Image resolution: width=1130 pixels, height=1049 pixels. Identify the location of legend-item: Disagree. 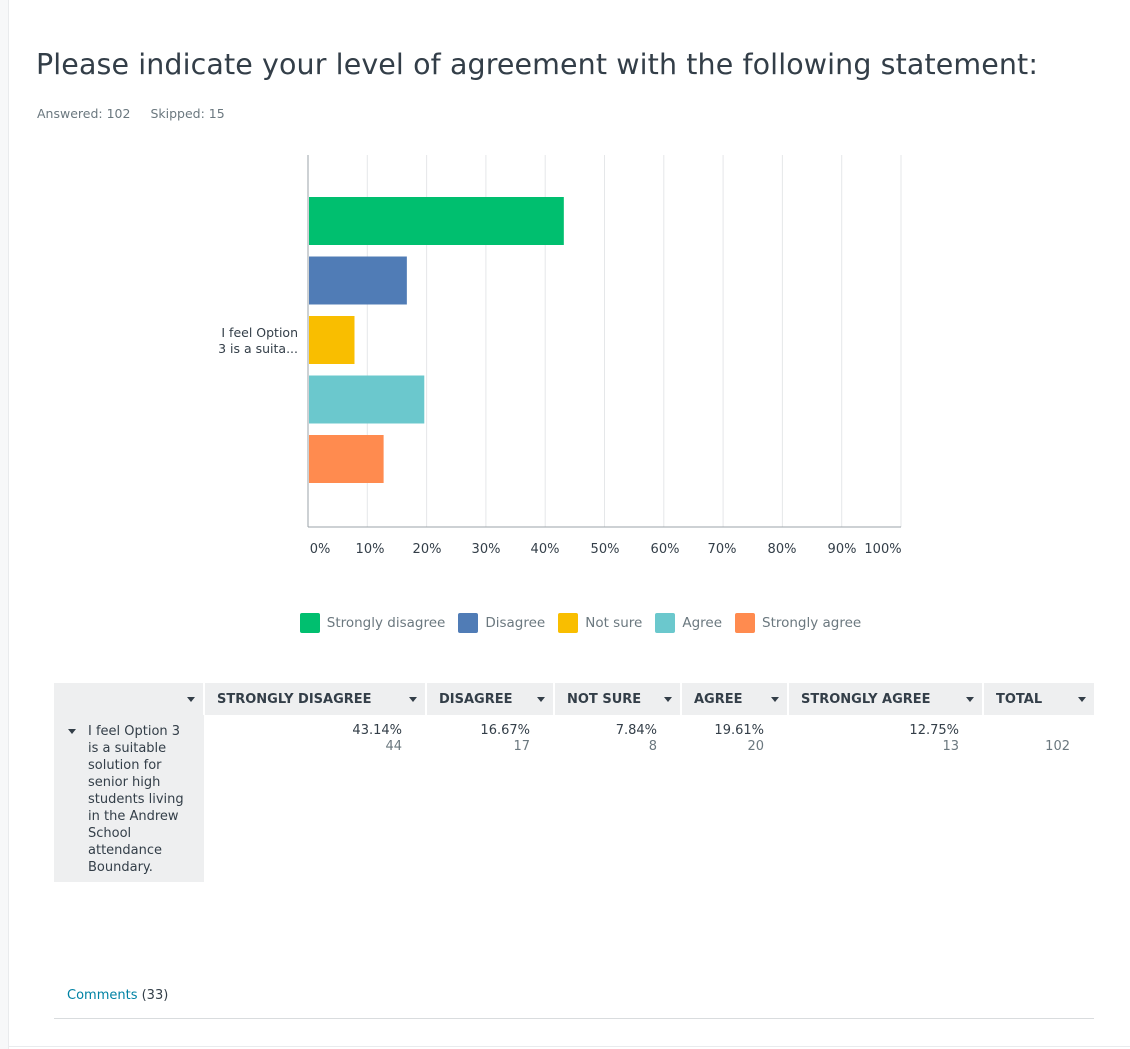
(501, 623).